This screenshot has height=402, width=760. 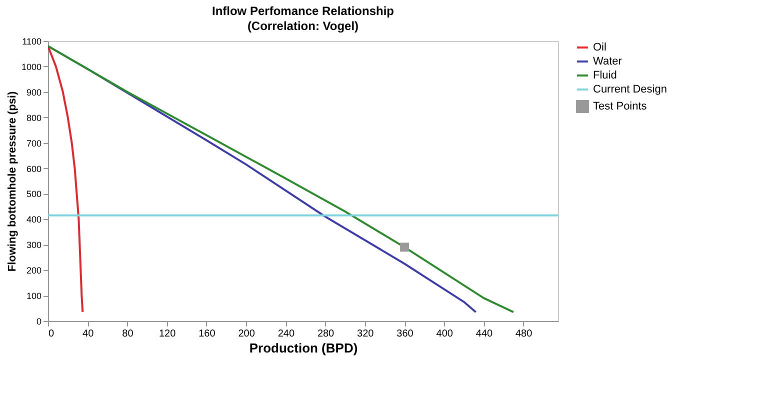 I want to click on x-tick-label: 0, so click(x=51, y=334).